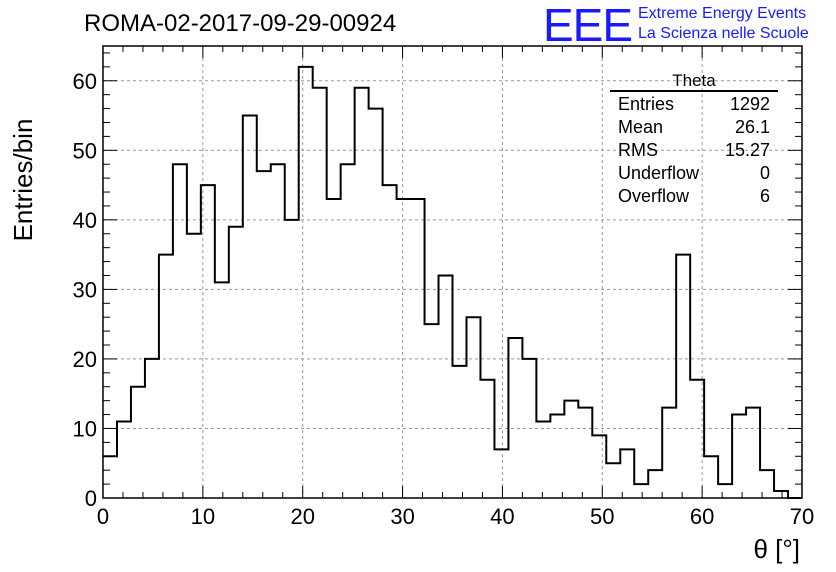  What do you see at coordinates (502, 516) in the screenshot?
I see `x-tick-label: 40` at bounding box center [502, 516].